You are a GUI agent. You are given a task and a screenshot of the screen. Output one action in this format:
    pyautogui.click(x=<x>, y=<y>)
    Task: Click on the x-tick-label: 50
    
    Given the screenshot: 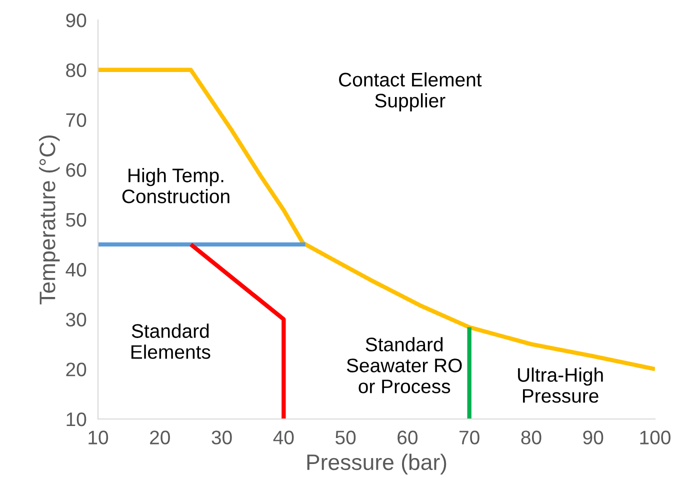 What is the action you would take?
    pyautogui.click(x=346, y=437)
    